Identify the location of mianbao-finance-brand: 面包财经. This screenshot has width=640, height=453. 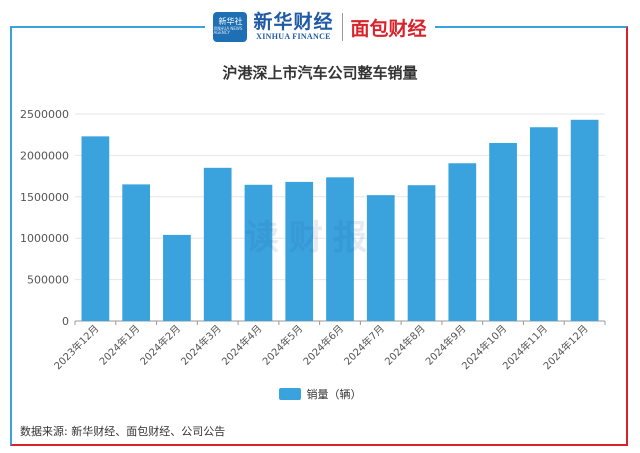
(388, 28).